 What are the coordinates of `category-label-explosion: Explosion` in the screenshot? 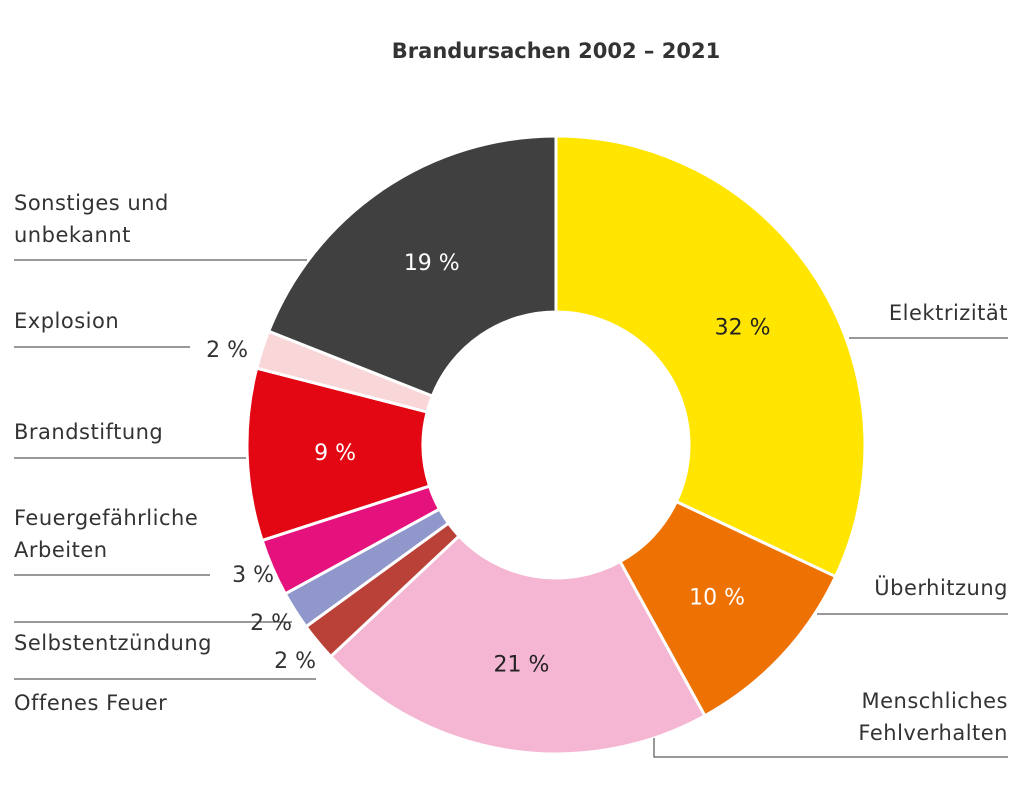 It's located at (66, 321).